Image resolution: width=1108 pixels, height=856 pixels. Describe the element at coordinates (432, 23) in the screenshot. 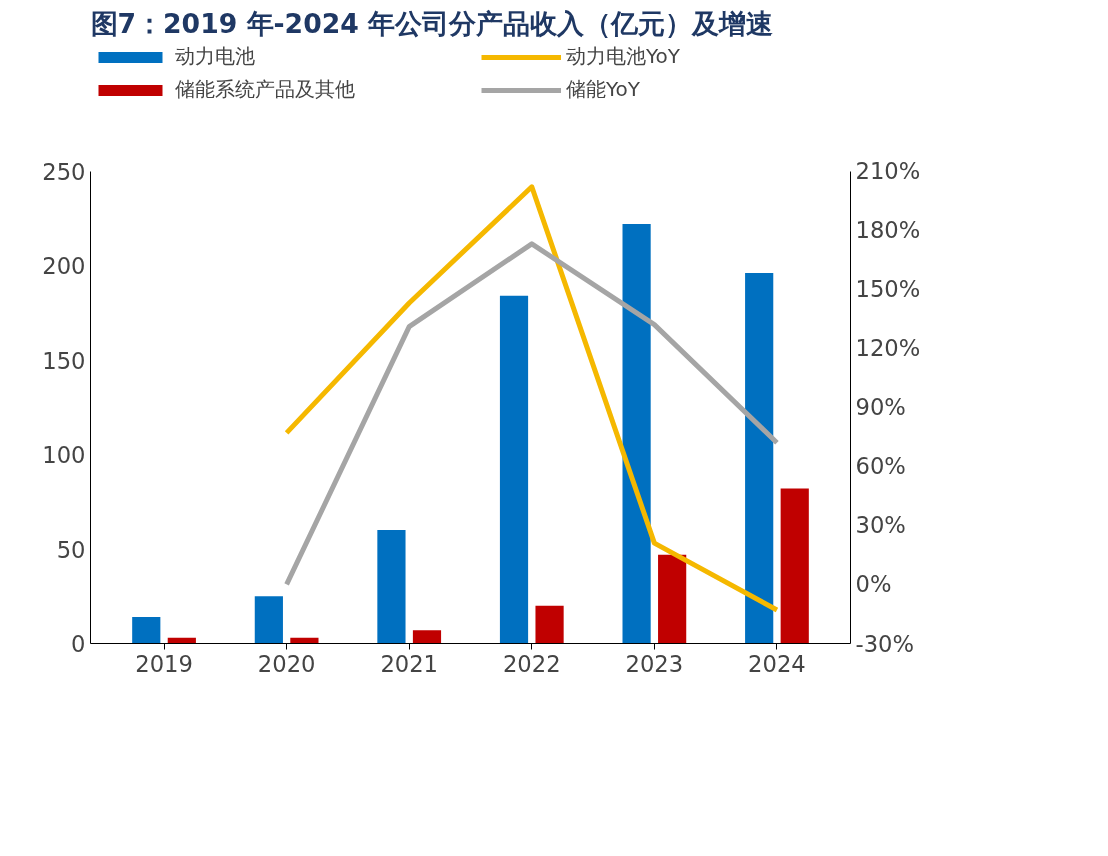

I see `chart-title: 图7：2019 年-2024 年公司分产品收入（亿元）及增速` at that location.